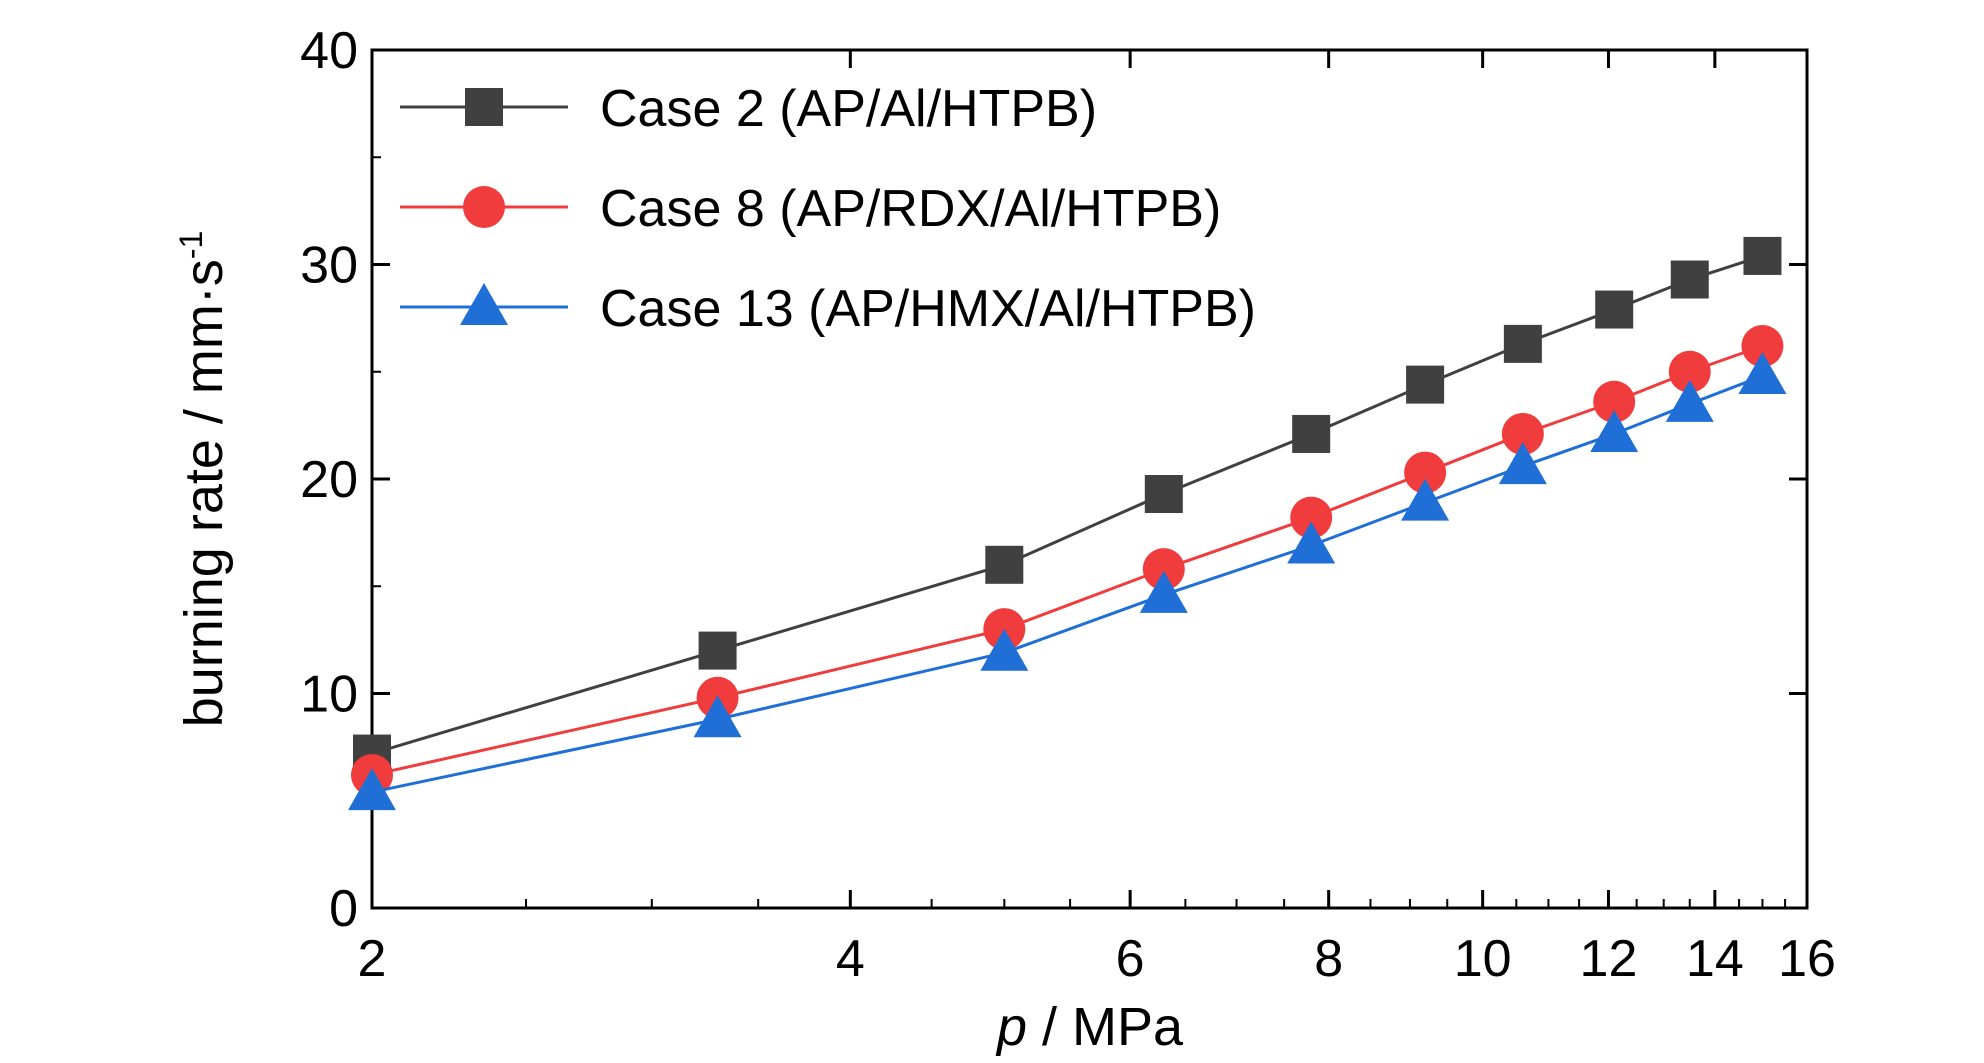  What do you see at coordinates (1011, 1027) in the screenshot?
I see `x-axis-title-variable: p` at bounding box center [1011, 1027].